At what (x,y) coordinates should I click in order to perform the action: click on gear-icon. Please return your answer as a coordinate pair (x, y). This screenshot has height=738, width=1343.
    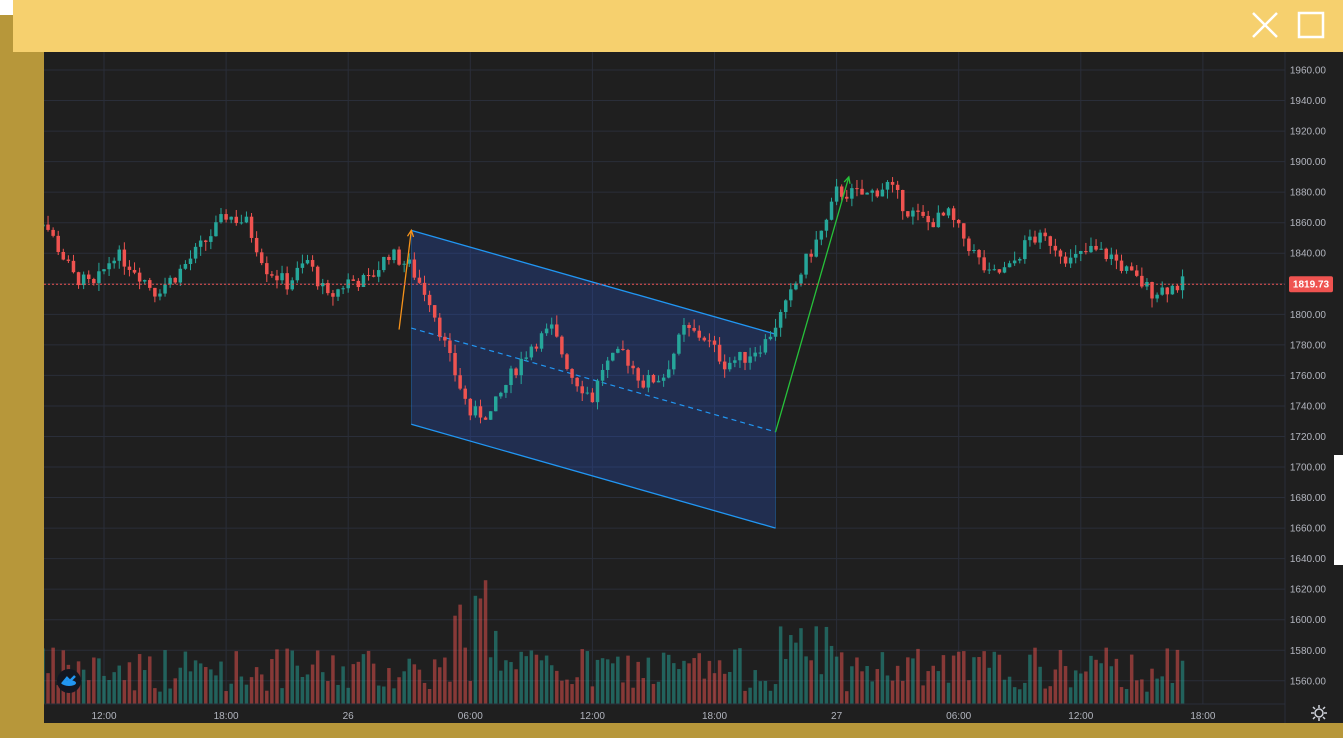
    Looking at the image, I should click on (1319, 713).